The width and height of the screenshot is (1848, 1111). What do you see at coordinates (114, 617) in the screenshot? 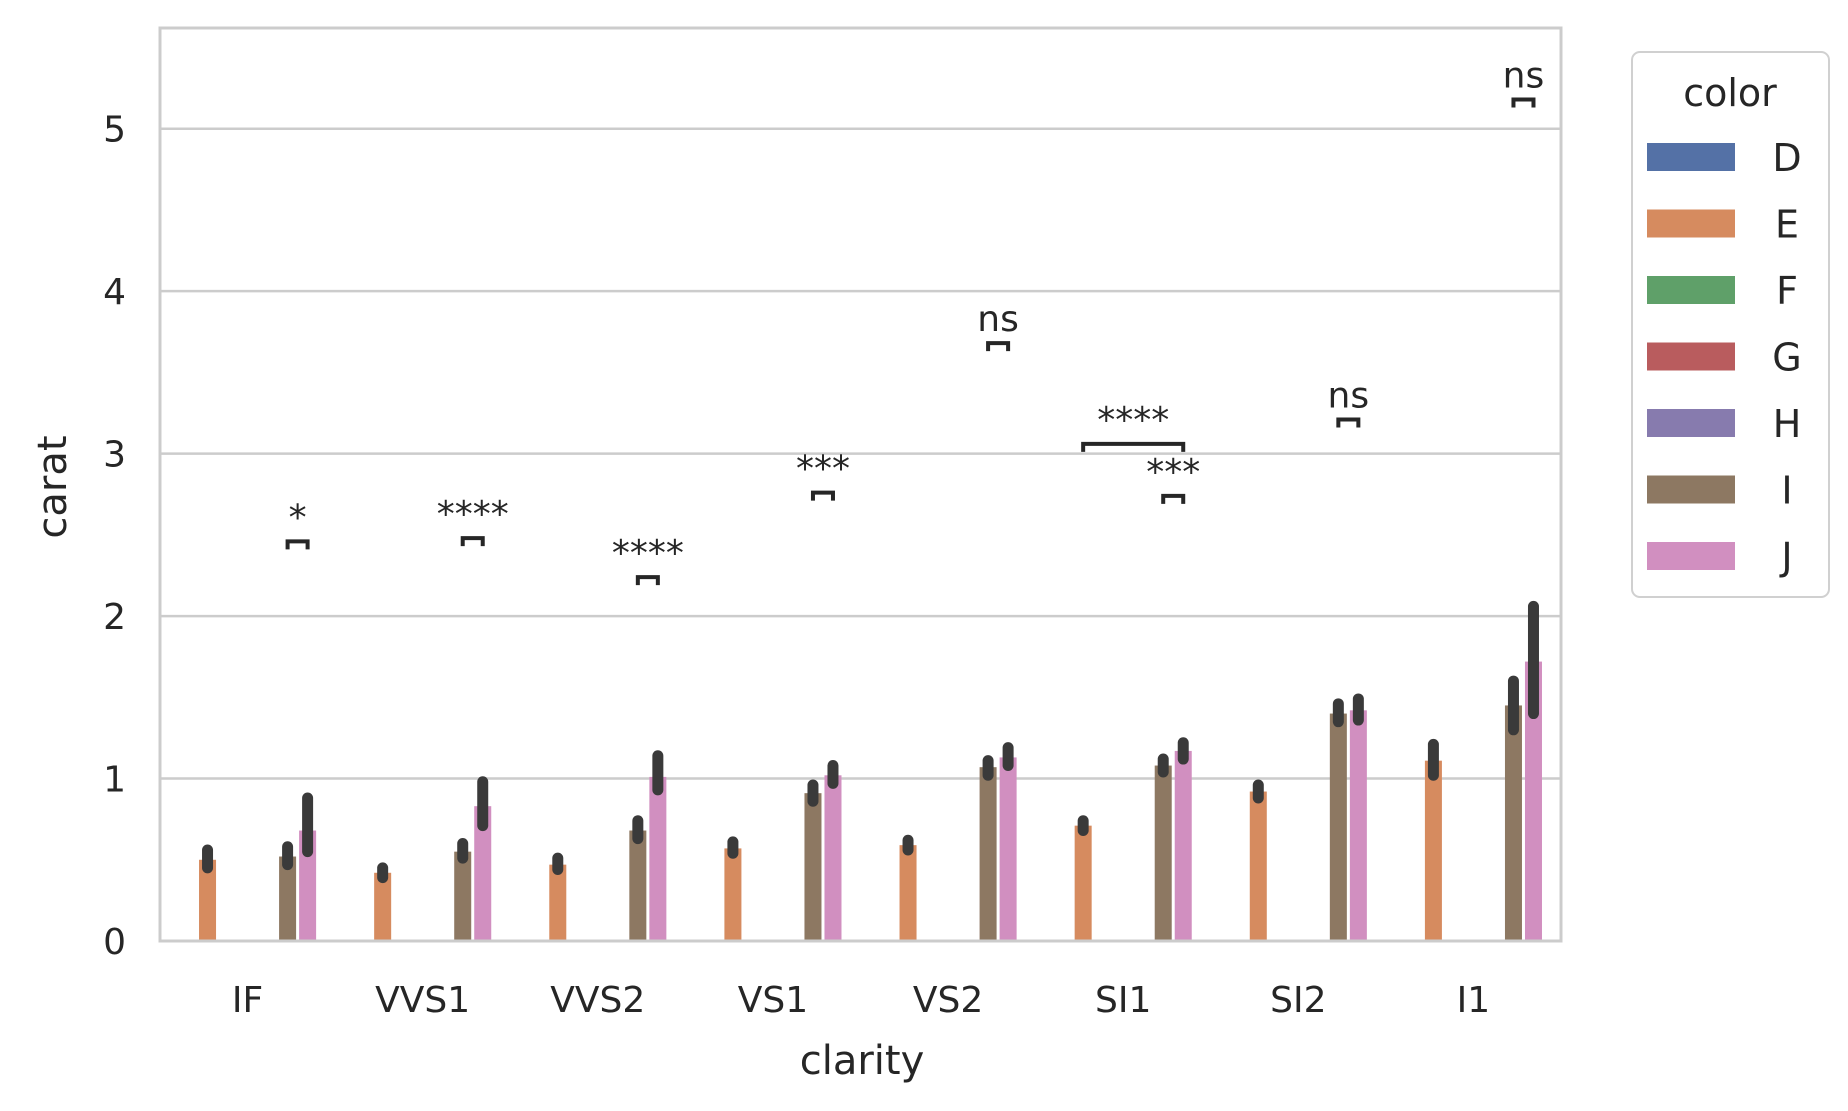
I see `y-tick-label: 2` at bounding box center [114, 617].